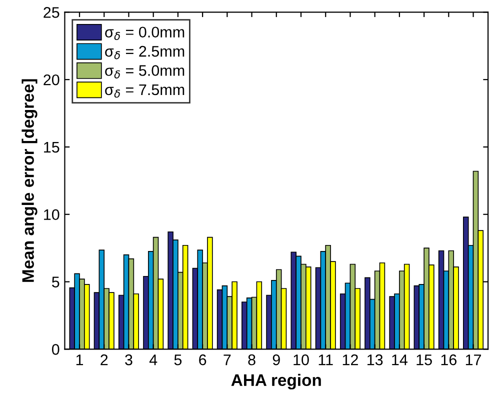  I want to click on x-tick-label: 7, so click(227, 360).